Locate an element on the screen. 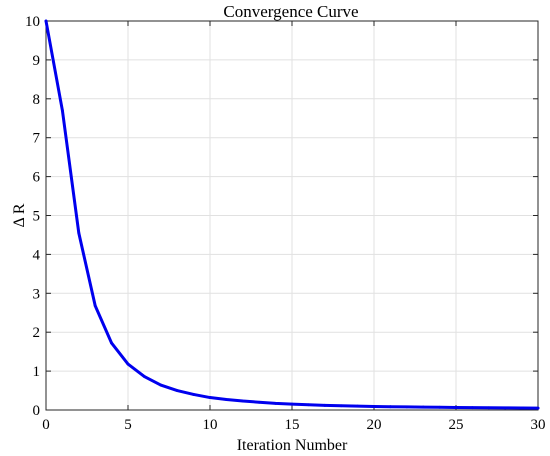  x-tick-label: 15 is located at coordinates (292, 425).